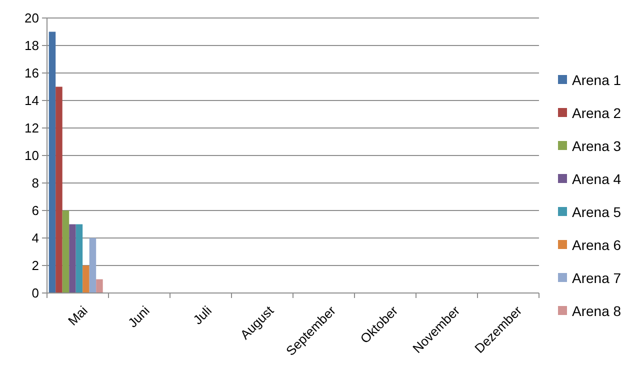  Describe the element at coordinates (31, 100) in the screenshot. I see `y-tick-label: 14` at that location.